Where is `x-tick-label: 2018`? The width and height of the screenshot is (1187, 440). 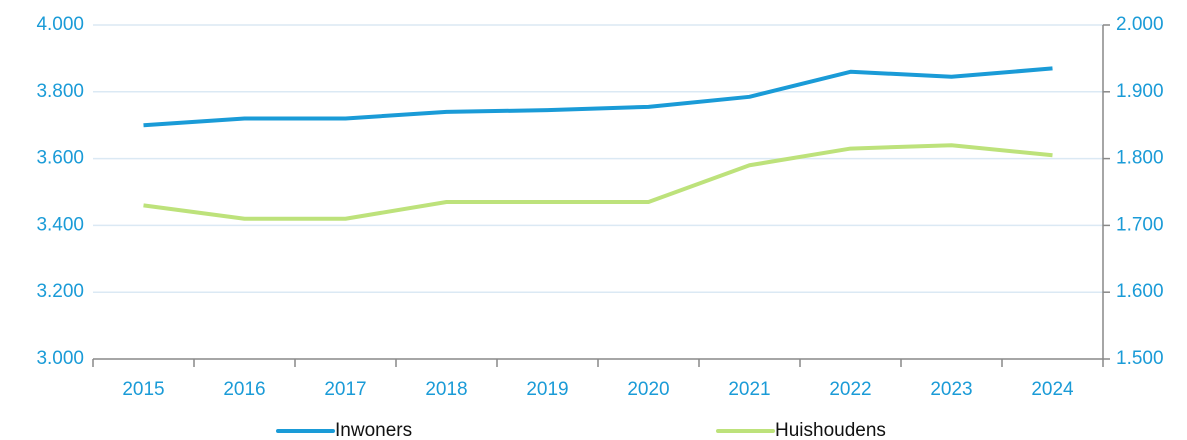 x-tick-label: 2018 is located at coordinates (446, 389).